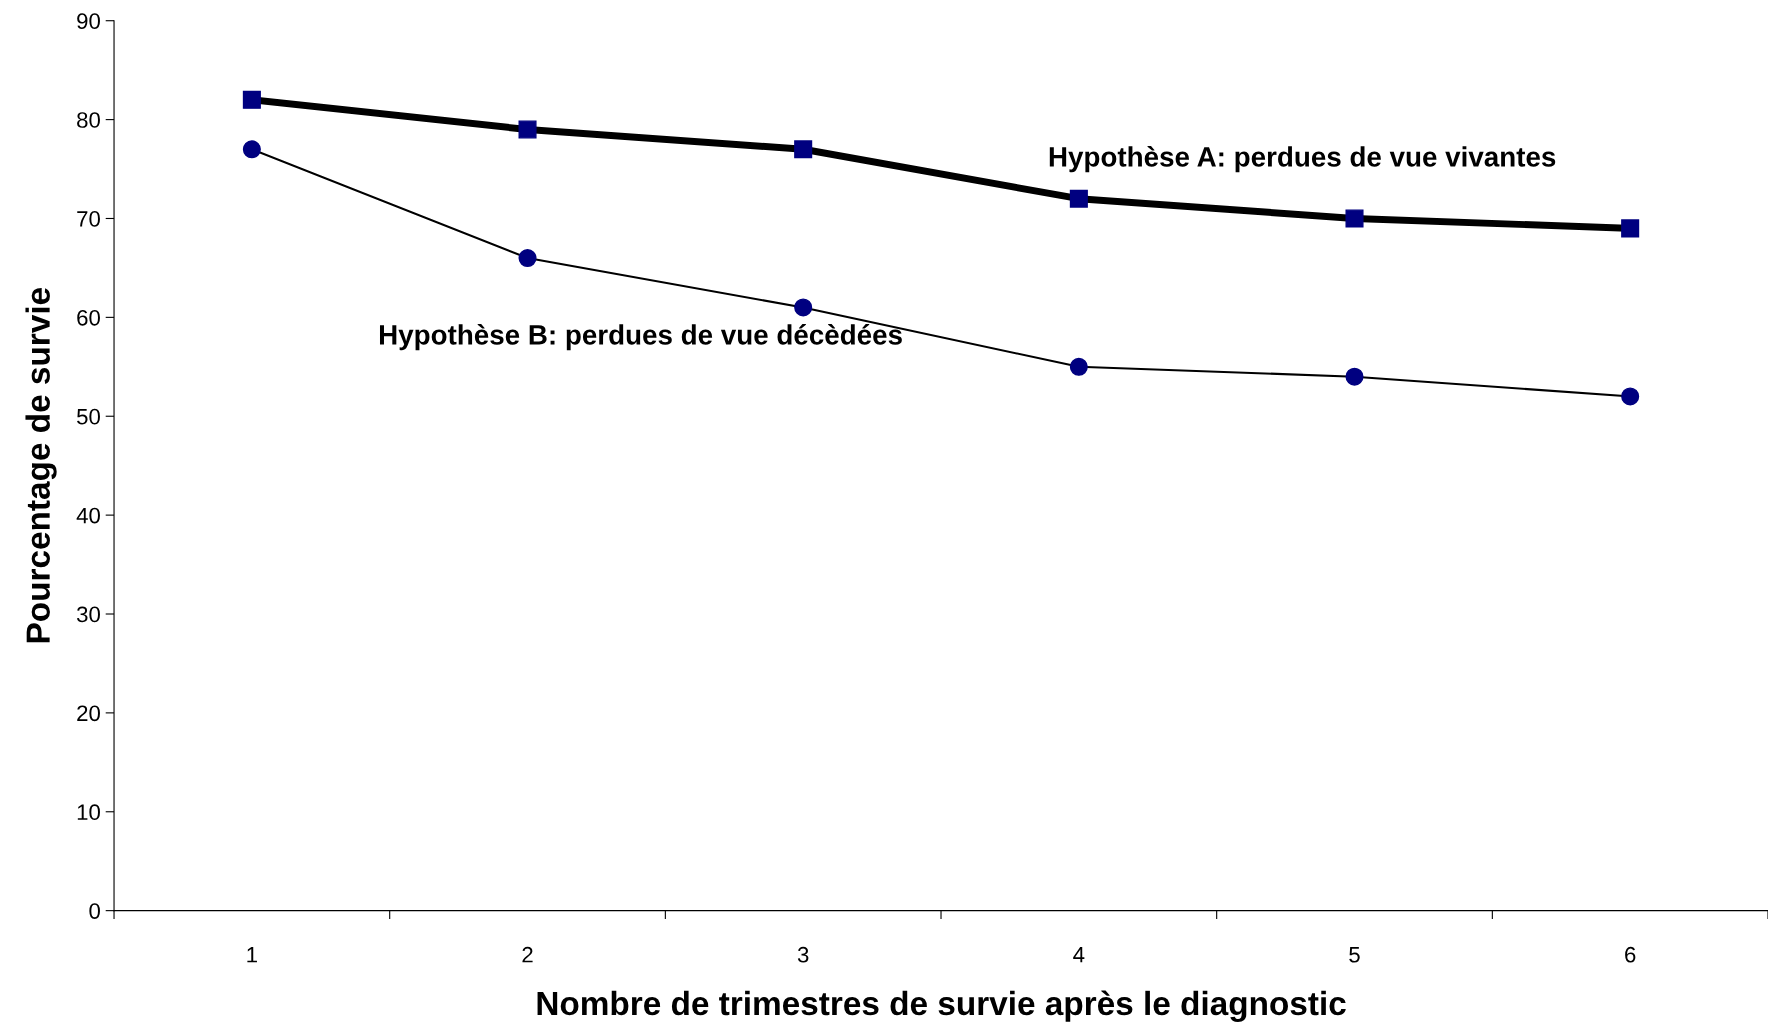  I want to click on x-tick-label: 2, so click(527, 954).